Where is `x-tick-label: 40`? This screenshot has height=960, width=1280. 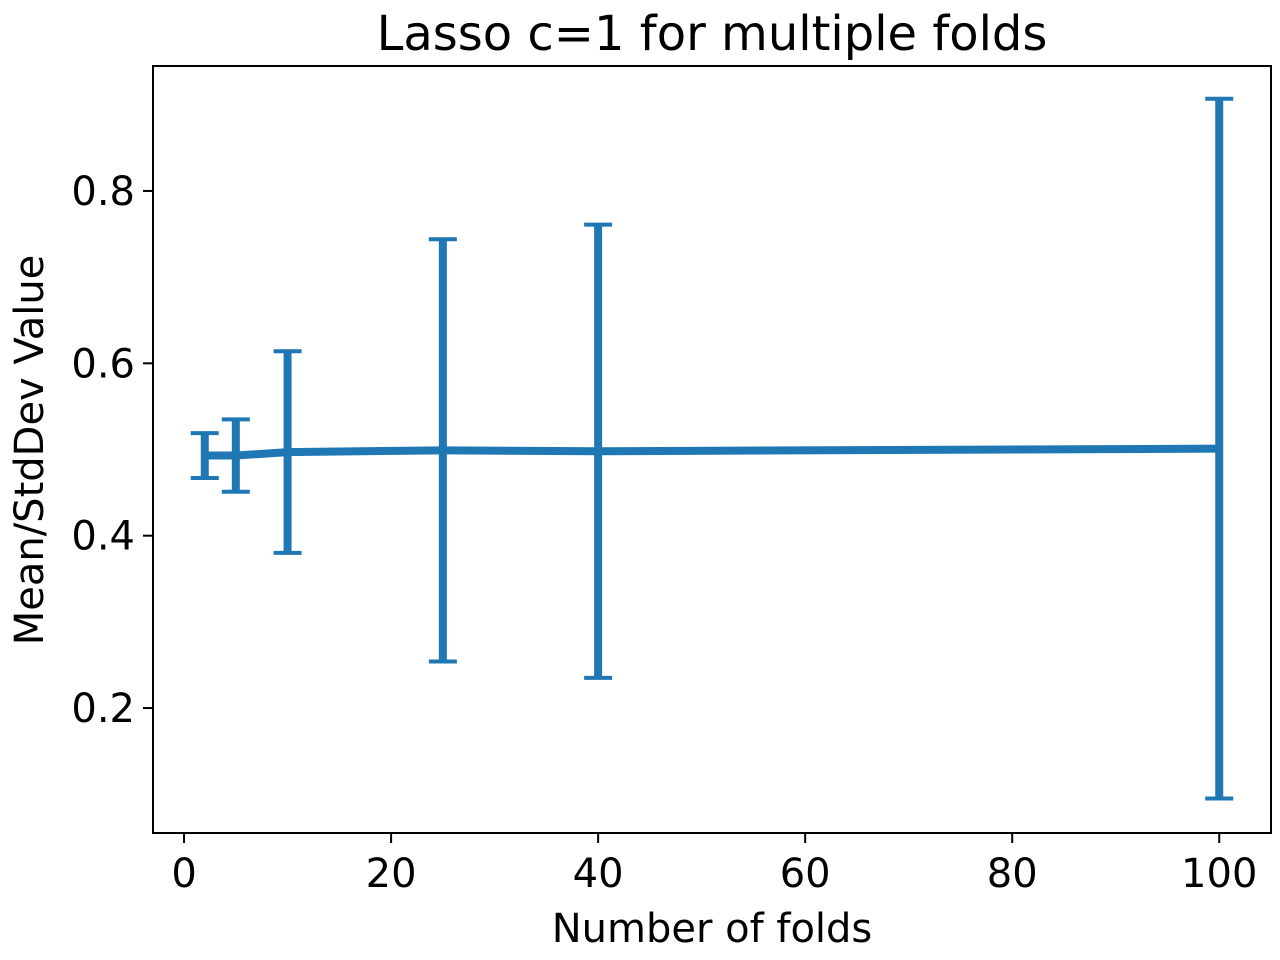
x-tick-label: 40 is located at coordinates (598, 874).